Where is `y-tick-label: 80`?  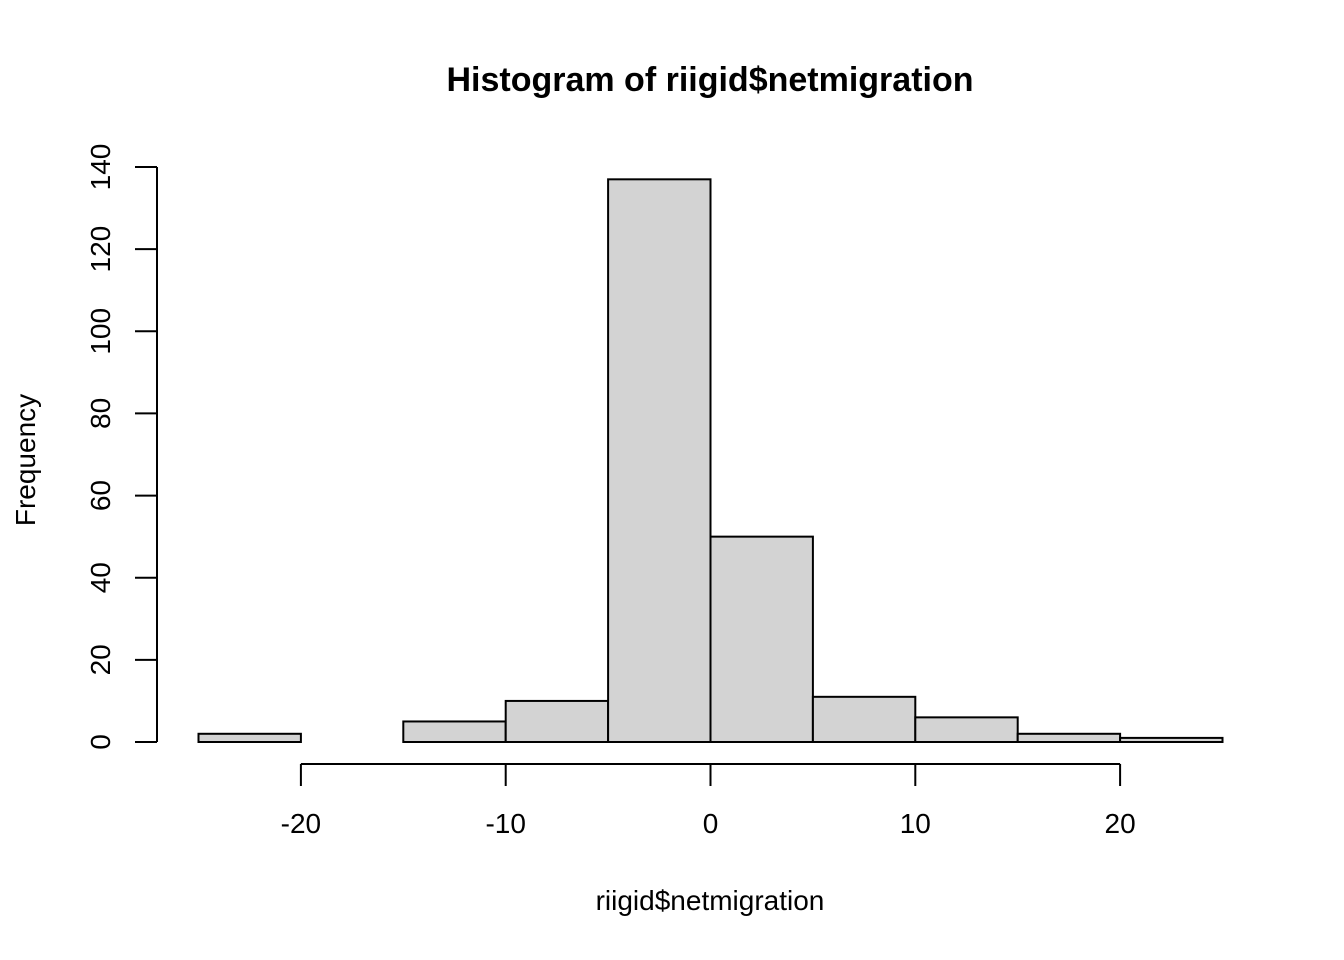
y-tick-label: 80 is located at coordinates (100, 413).